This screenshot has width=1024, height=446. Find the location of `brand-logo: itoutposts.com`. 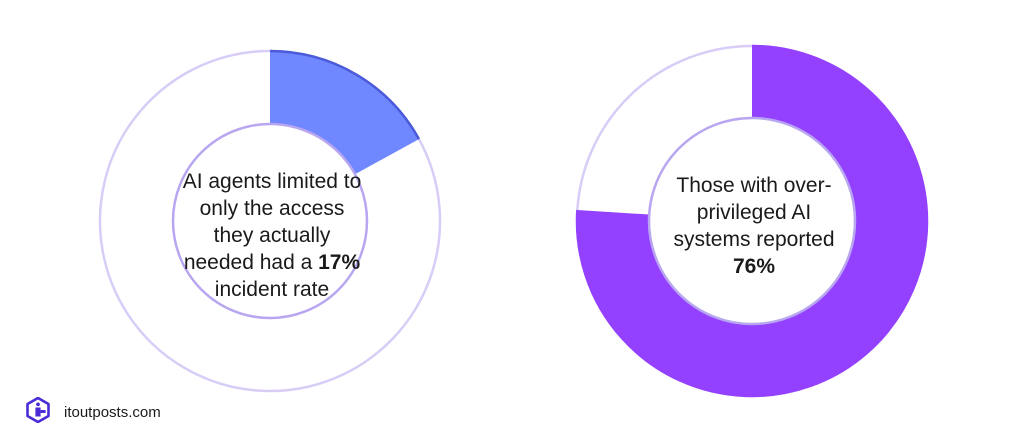

brand-logo: itoutposts.com is located at coordinates (93, 412).